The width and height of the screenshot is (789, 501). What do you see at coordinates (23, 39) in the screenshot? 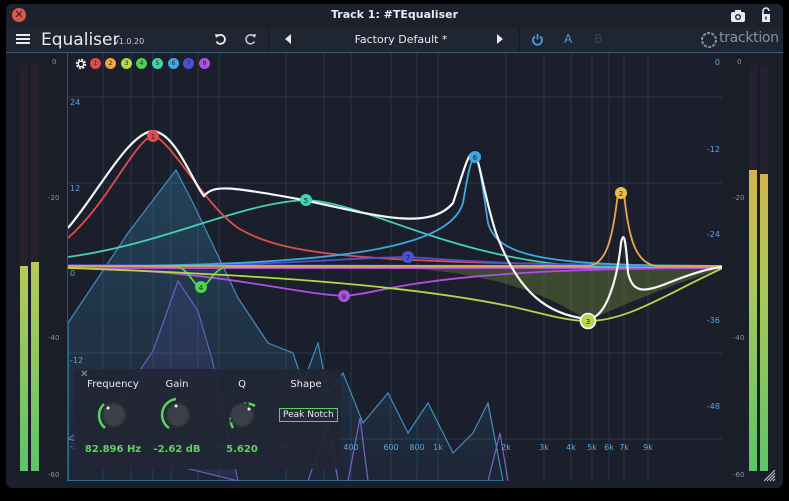
I see `menu-icon` at bounding box center [23, 39].